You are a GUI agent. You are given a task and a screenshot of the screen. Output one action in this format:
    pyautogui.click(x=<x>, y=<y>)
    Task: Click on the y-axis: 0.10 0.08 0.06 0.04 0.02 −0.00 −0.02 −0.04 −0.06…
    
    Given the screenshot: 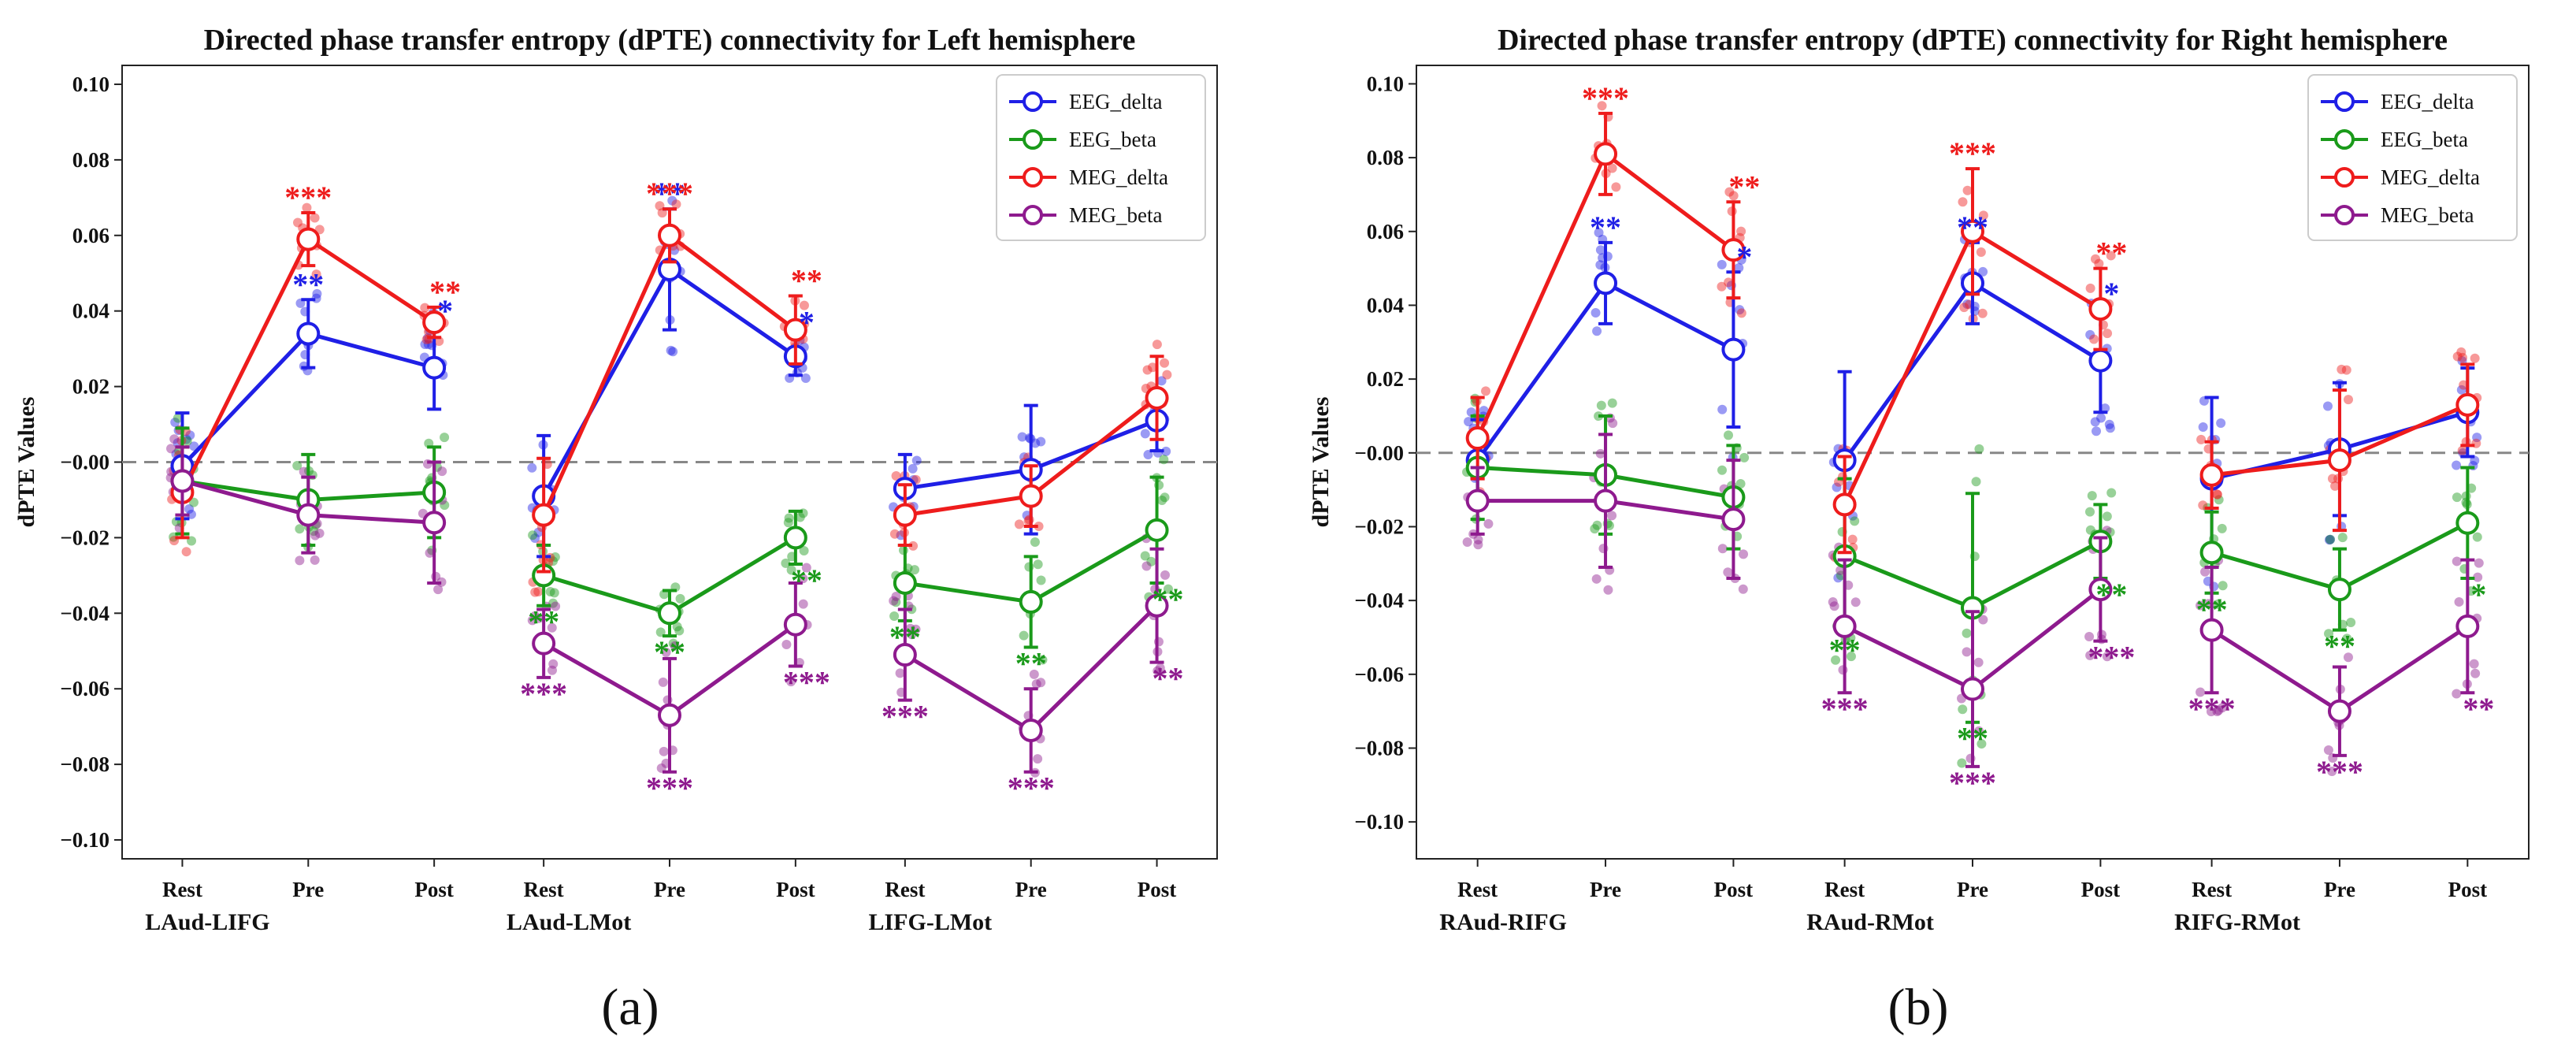 What is the action you would take?
    pyautogui.click(x=67, y=462)
    